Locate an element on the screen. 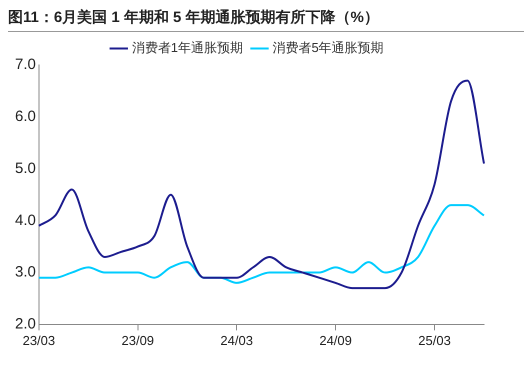 This screenshot has width=532, height=372. chart-title: 图11：6月美国 1 年期和 5 年期通胀预期有所下降（%） is located at coordinates (266, 20).